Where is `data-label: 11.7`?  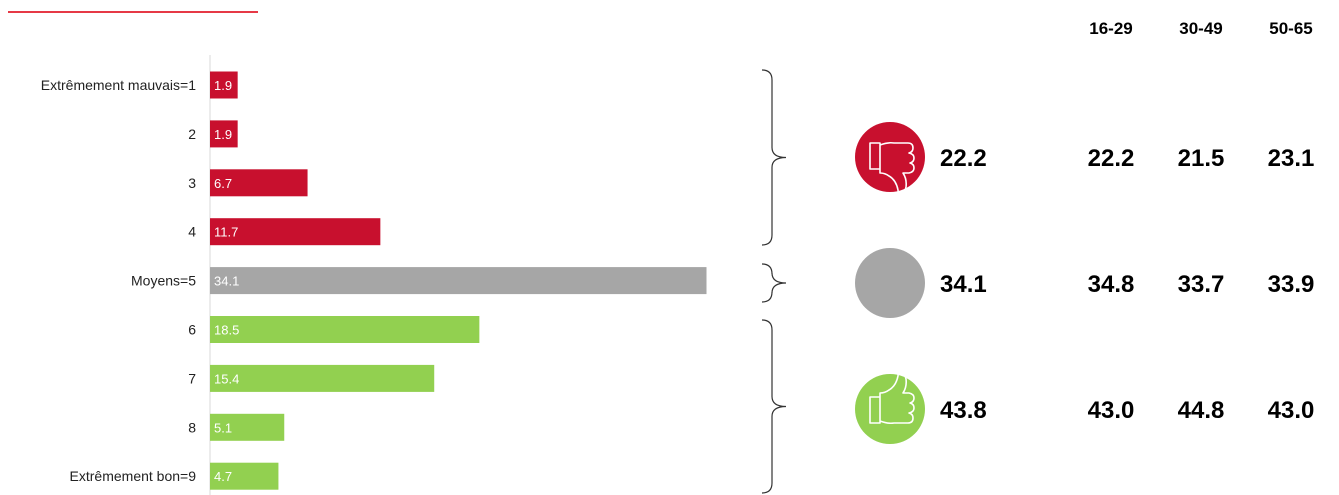
data-label: 11.7 is located at coordinates (226, 232).